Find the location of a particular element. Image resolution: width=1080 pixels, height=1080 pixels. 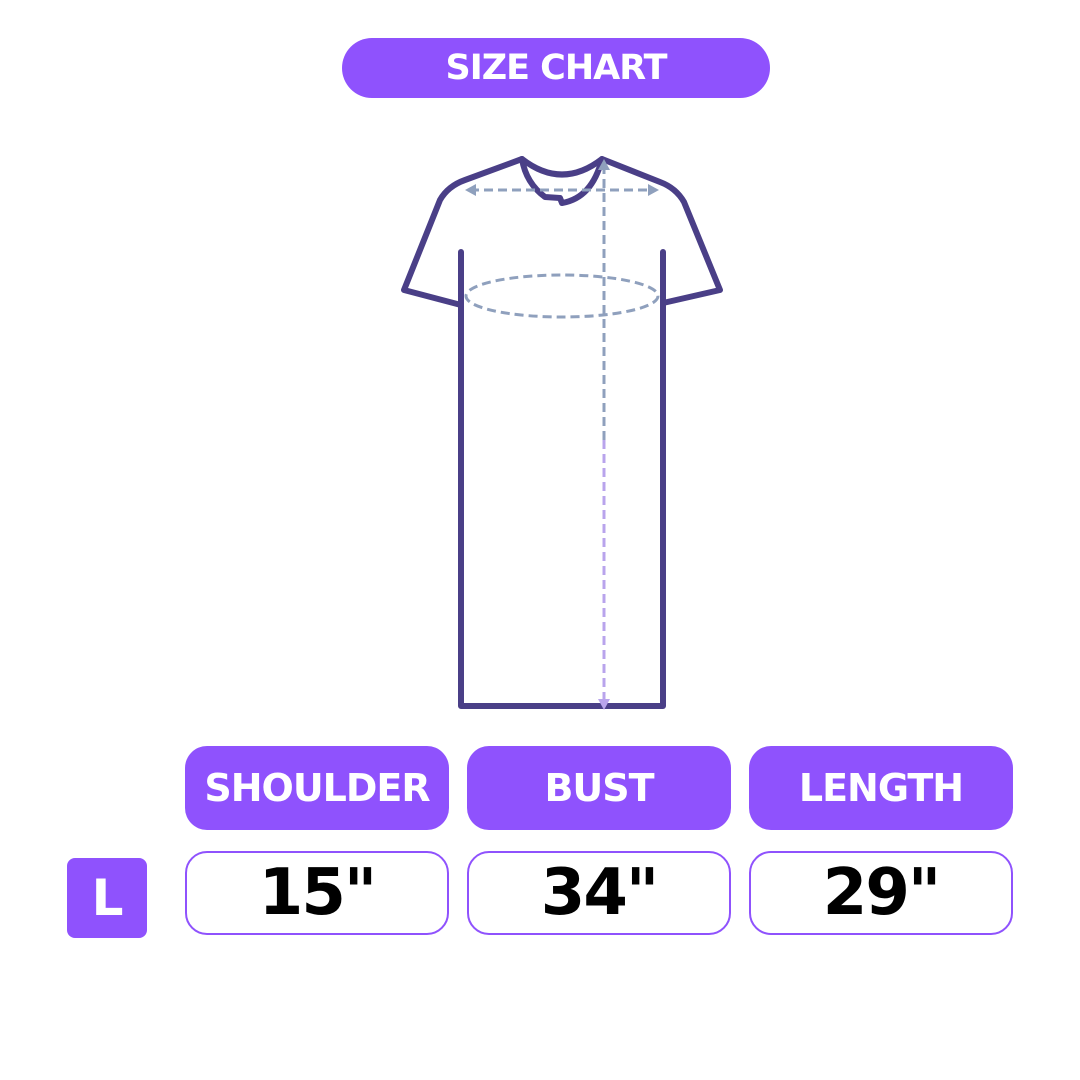

bust-value: 34" is located at coordinates (599, 893).